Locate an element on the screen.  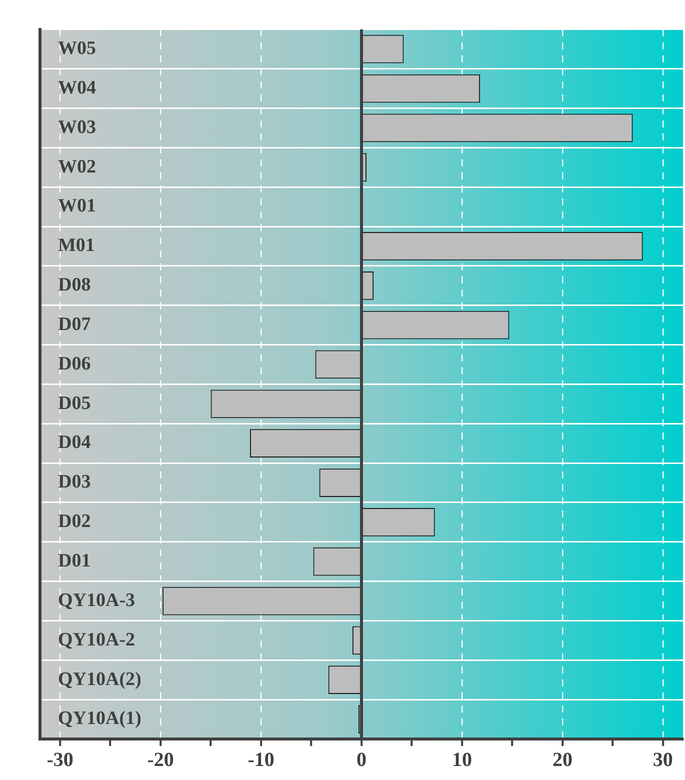
y-tick-label: QY10A(2) is located at coordinates (100, 679).